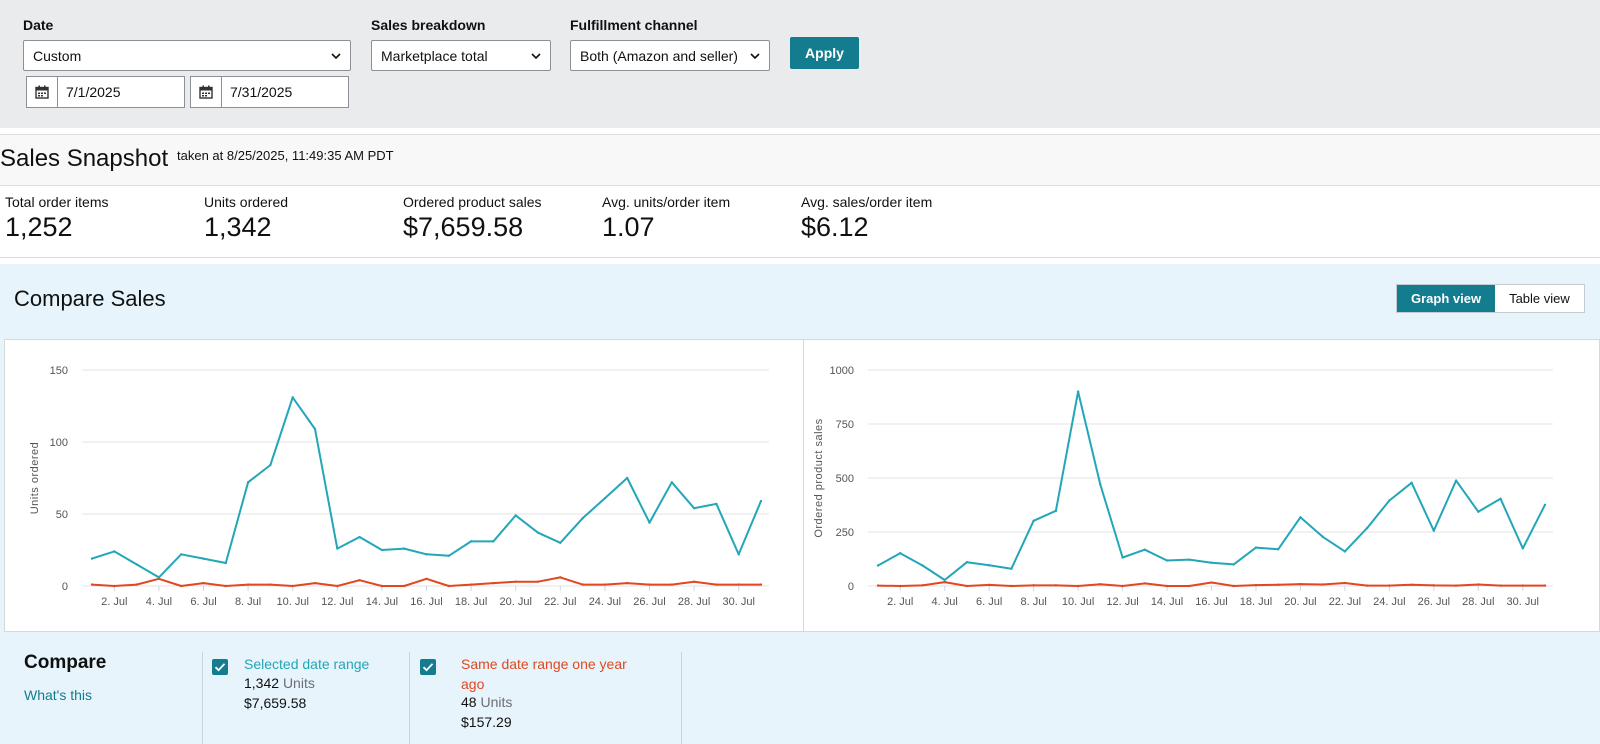 The image size is (1600, 744). What do you see at coordinates (298, 683) in the screenshot?
I see `units-suffix: Units` at bounding box center [298, 683].